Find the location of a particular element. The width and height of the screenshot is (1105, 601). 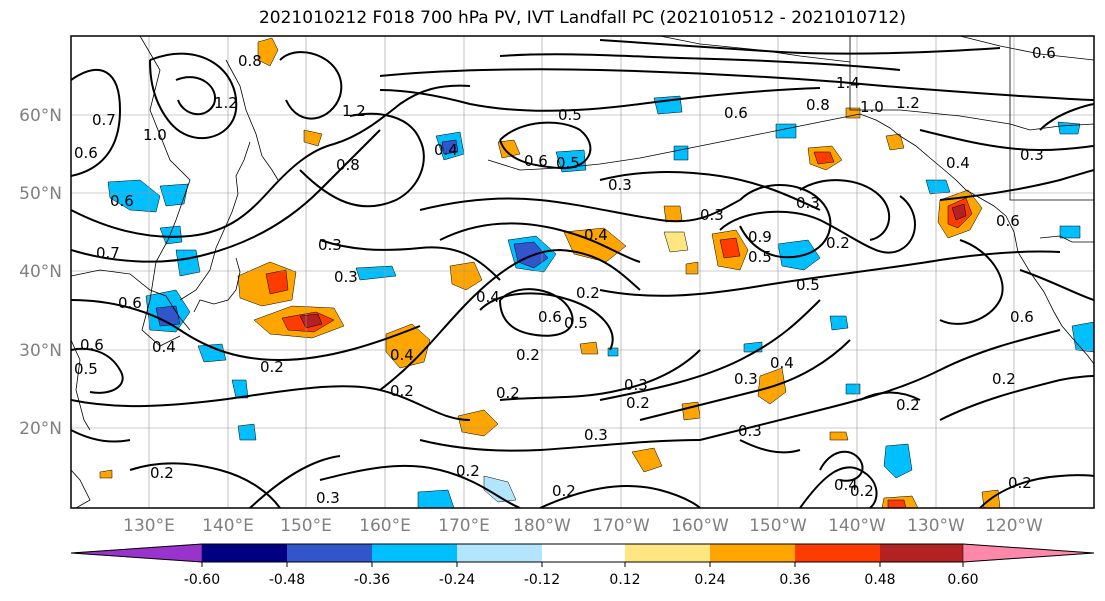

lon-label: 150°E is located at coordinates (306, 526).